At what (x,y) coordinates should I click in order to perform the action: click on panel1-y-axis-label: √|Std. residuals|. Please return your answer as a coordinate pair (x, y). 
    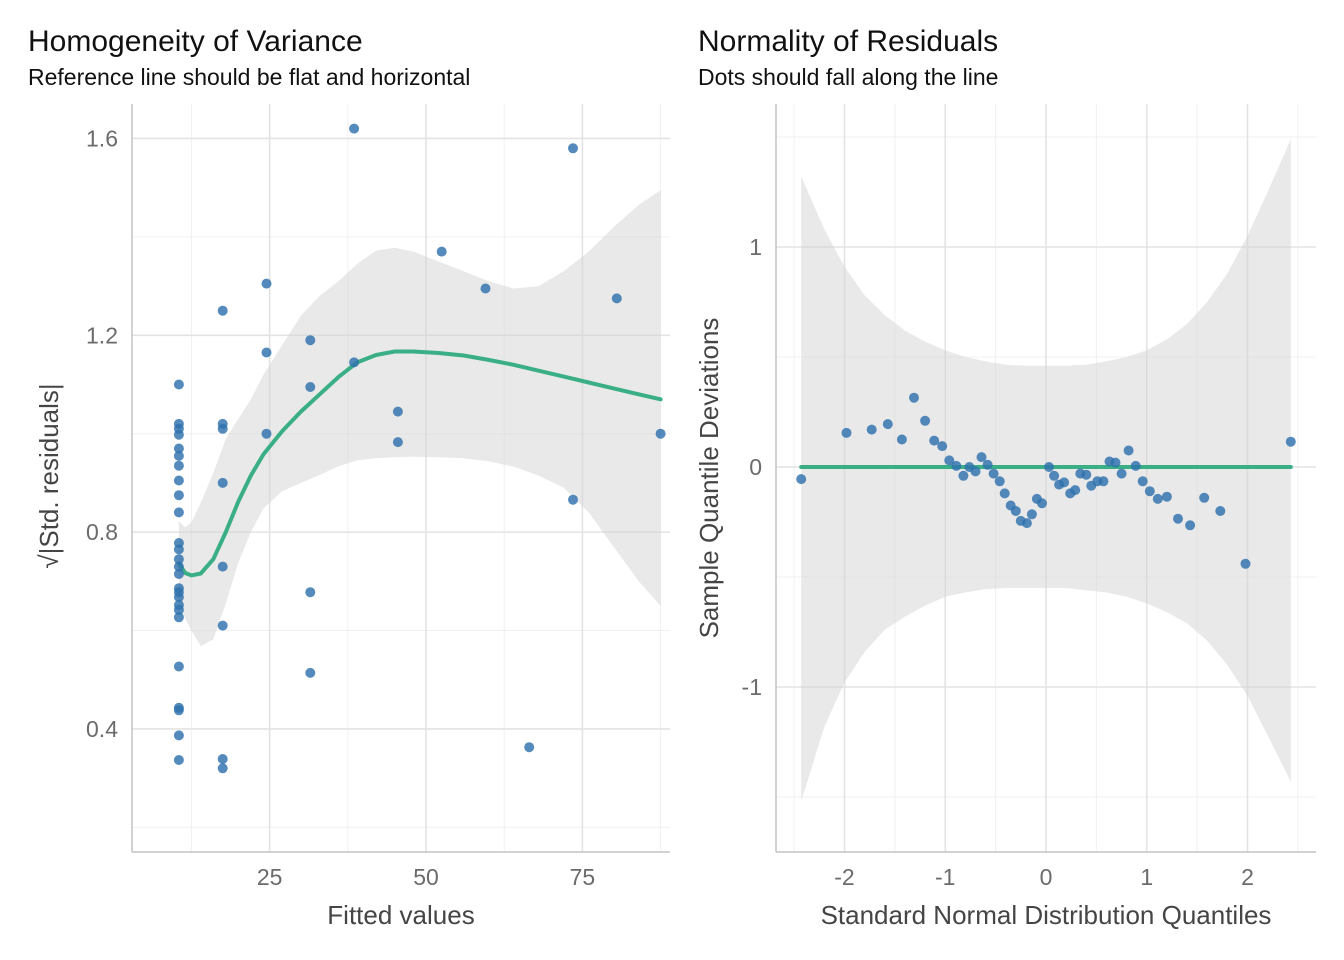
    Looking at the image, I should click on (49, 475).